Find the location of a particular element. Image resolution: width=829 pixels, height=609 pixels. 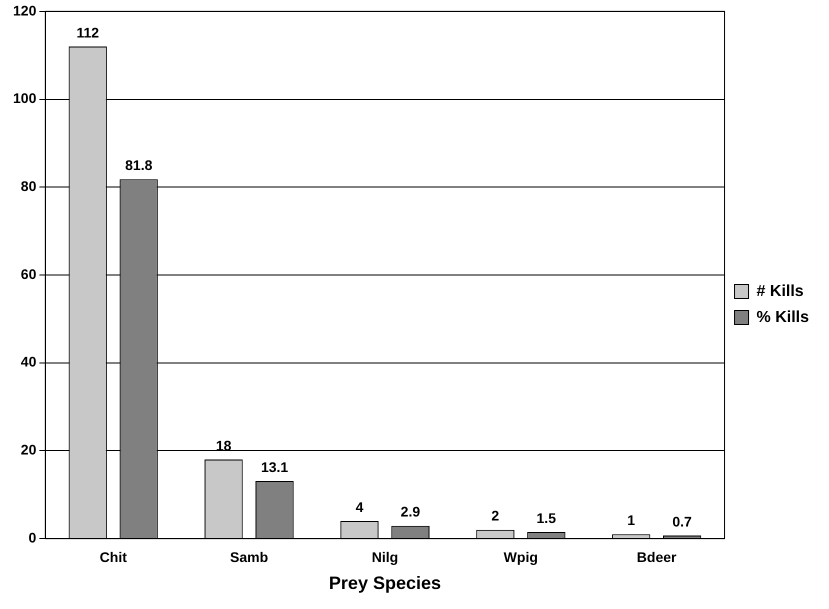

y-tick-label: 0 is located at coordinates (32, 537).